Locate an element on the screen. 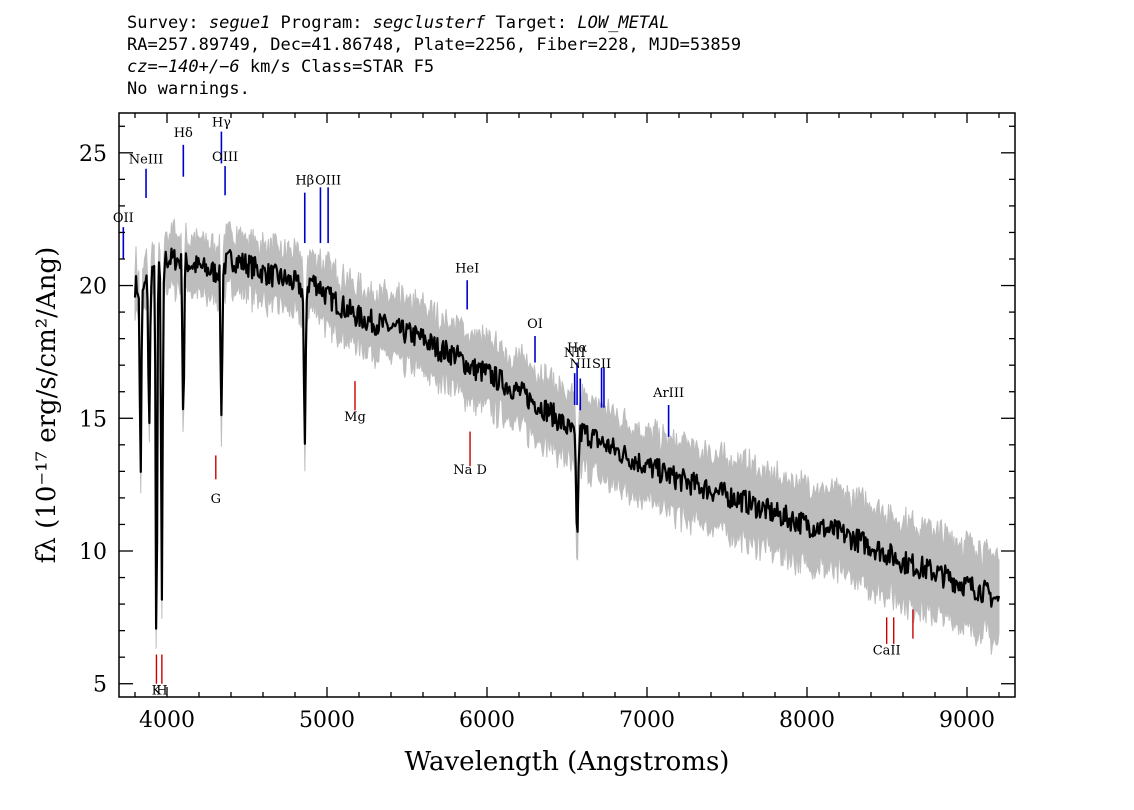 The height and width of the screenshot is (810, 1134). absorption-line-label: K is located at coordinates (157, 690).